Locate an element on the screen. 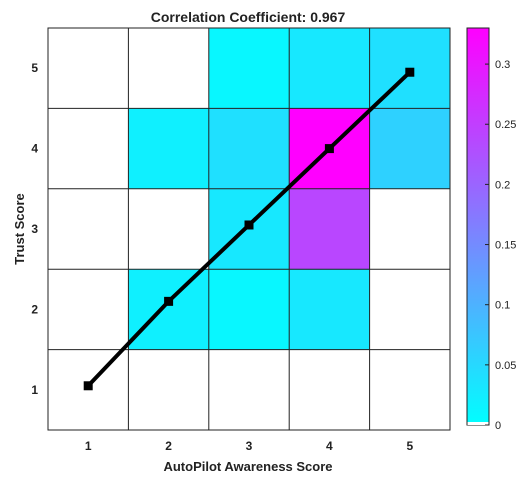 Image resolution: width=528 pixels, height=477 pixels. colorbar-tick-label: 0.1 is located at coordinates (502, 306).